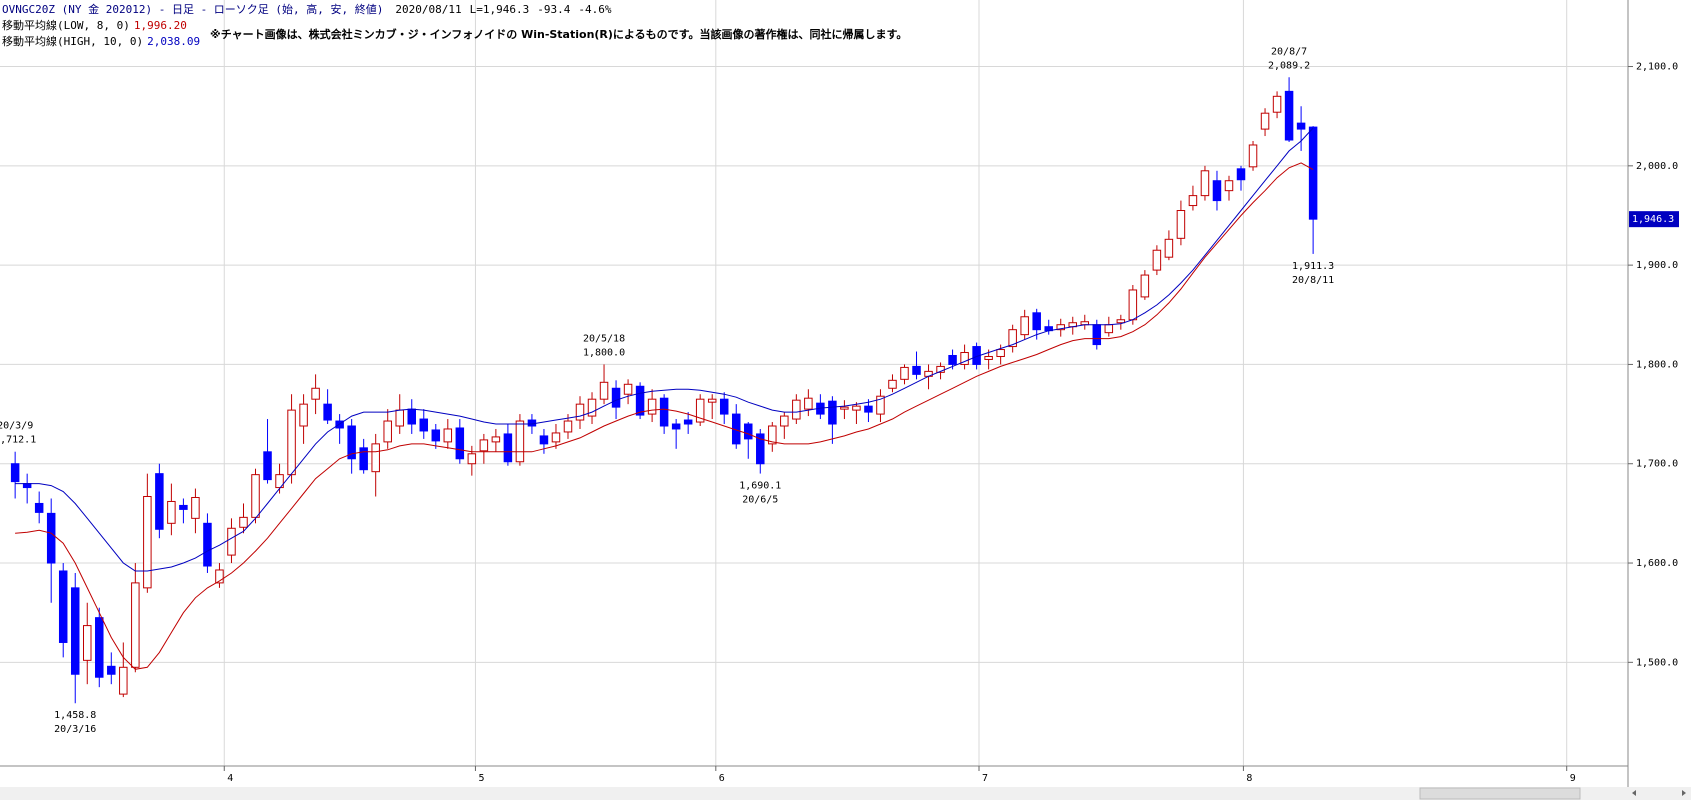  What do you see at coordinates (845, 793) in the screenshot?
I see `scrollbar` at bounding box center [845, 793].